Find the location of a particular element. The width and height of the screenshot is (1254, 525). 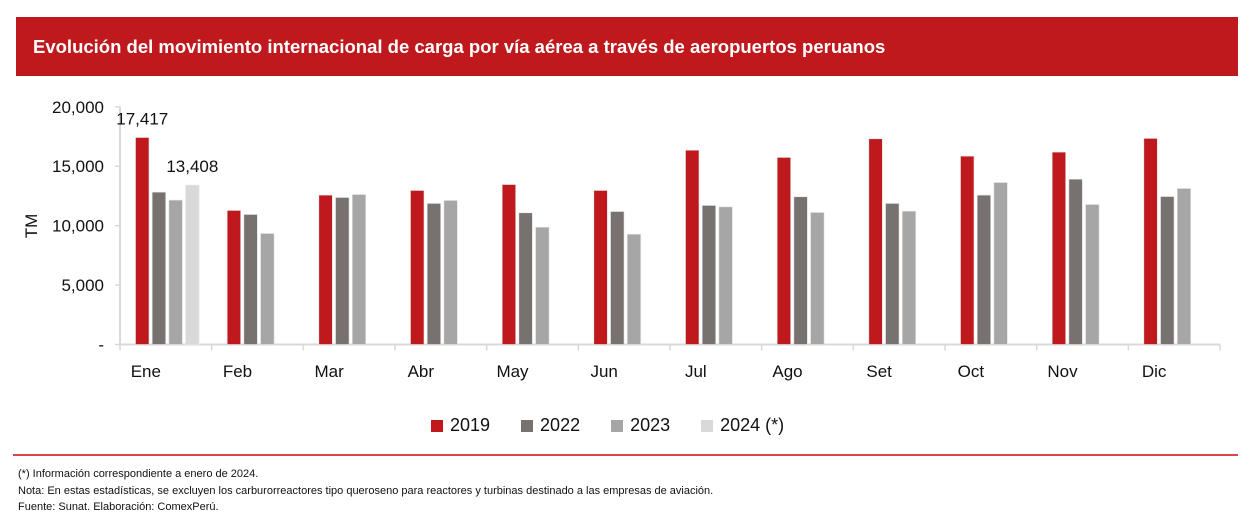

legend: 2019 2022 2023 2024 (*) is located at coordinates (623, 425).